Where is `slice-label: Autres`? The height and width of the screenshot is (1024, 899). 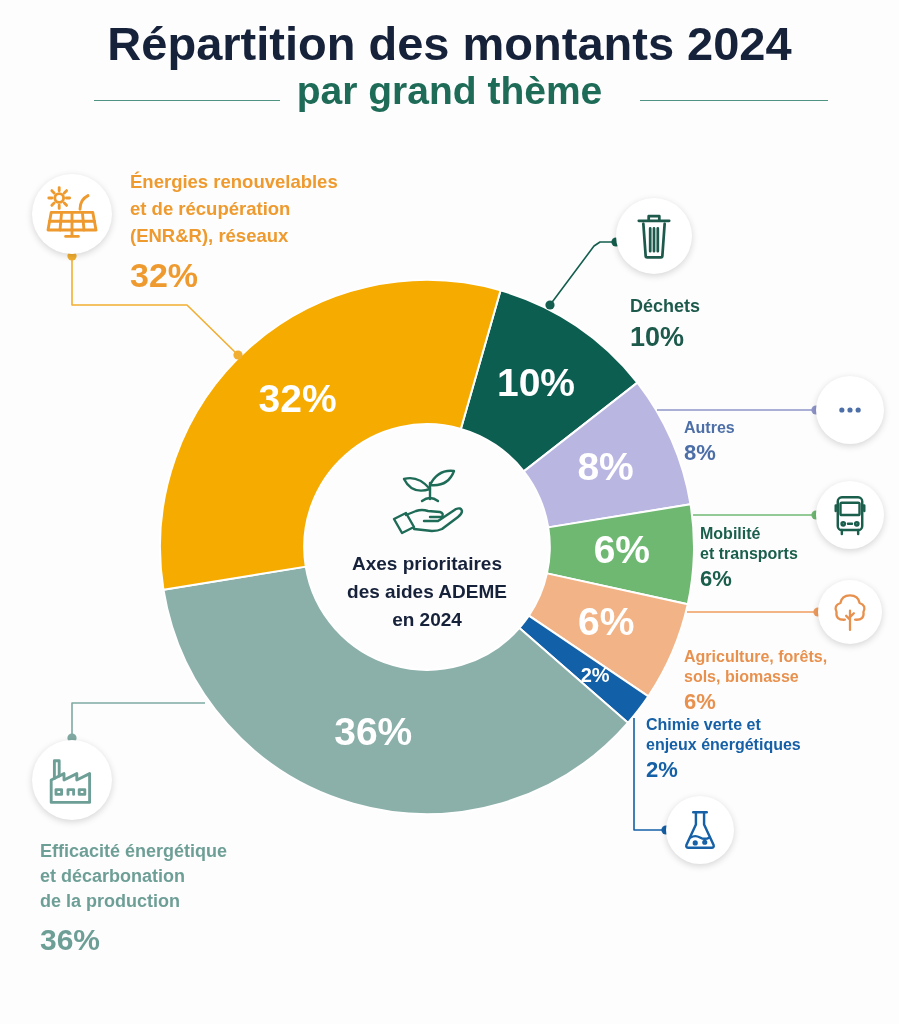 slice-label: Autres is located at coordinates (710, 428).